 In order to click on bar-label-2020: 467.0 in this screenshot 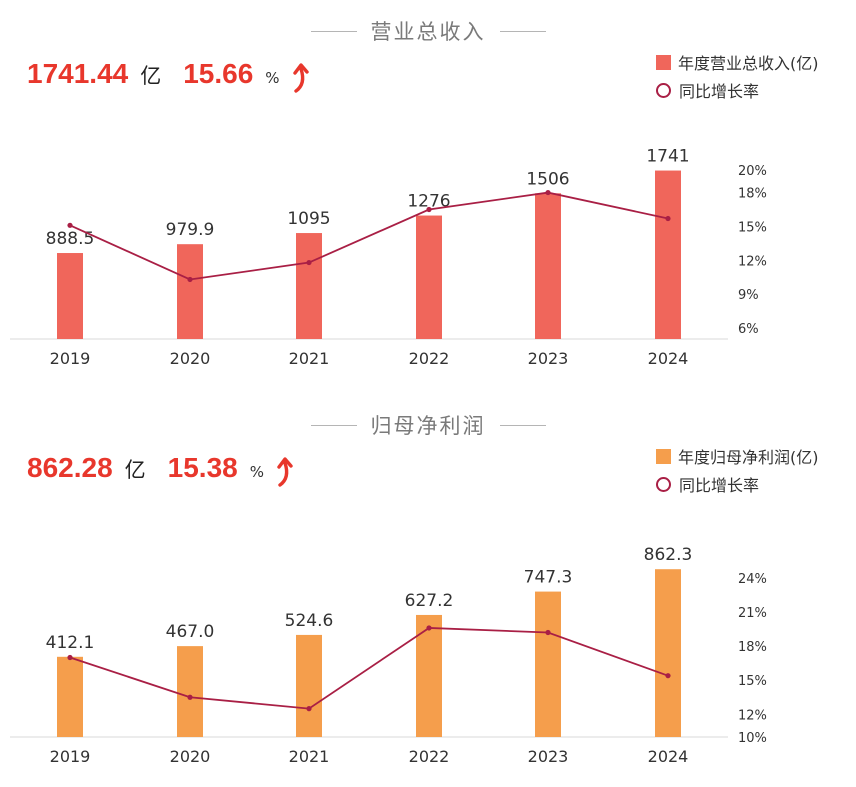, I will do `click(190, 632)`.